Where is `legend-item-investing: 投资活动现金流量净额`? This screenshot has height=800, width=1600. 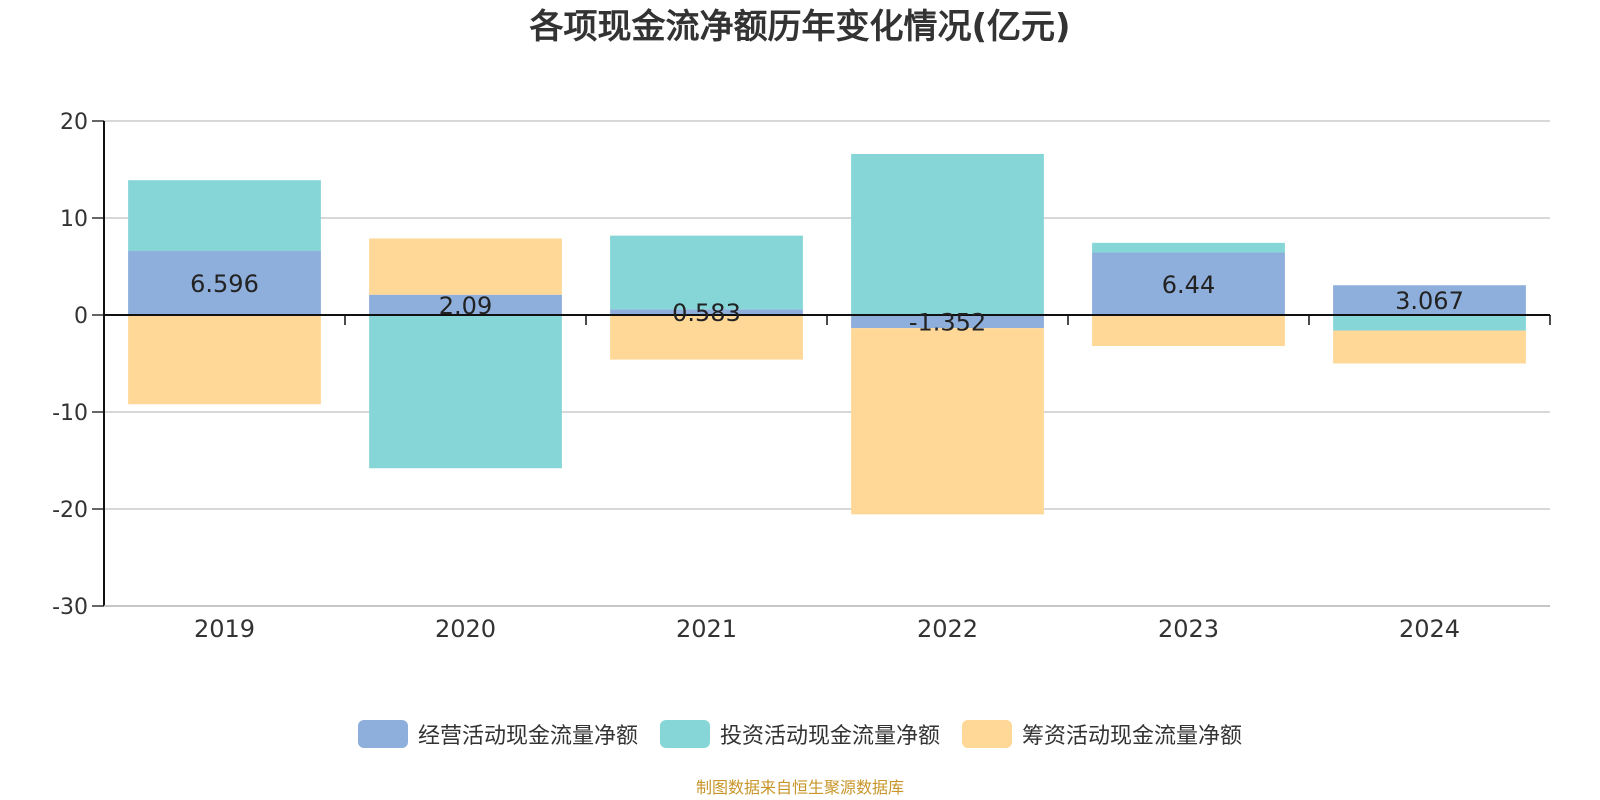 legend-item-investing: 投资活动现金流量净额 is located at coordinates (799, 734).